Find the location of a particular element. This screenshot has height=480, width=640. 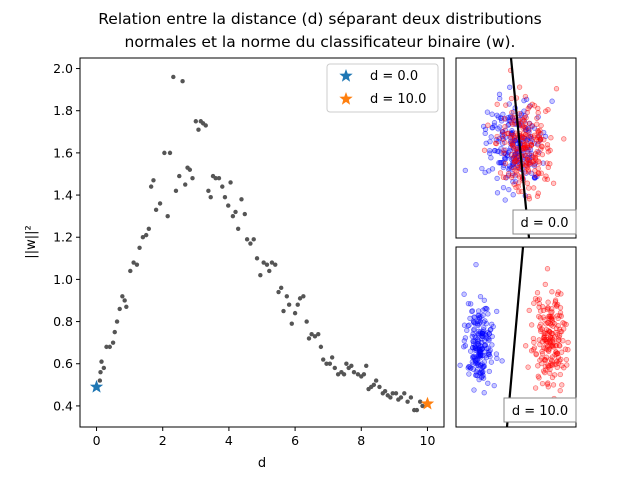

y-tick-label: 2.0 is located at coordinates (63, 68).